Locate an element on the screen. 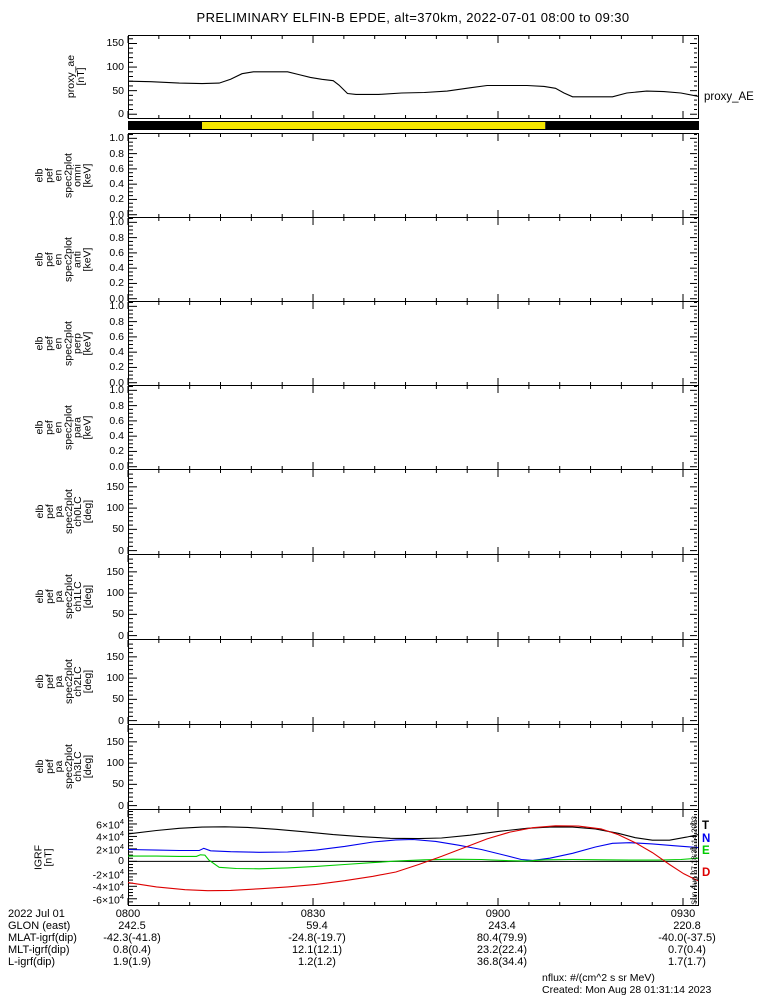 Image resolution: width=775 pixels, height=1000 pixels. footer-created-timestamp: Created: Mon Aug 28 01:31:14 2023 is located at coordinates (627, 990).